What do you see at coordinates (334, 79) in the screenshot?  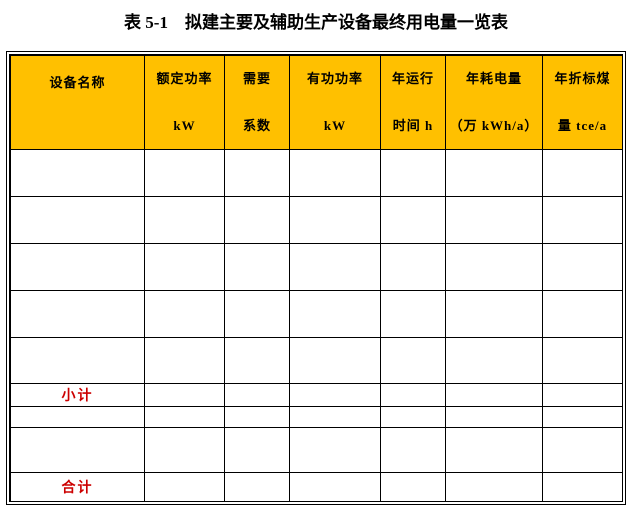 I see `header-label-line: 有功功率` at bounding box center [334, 79].